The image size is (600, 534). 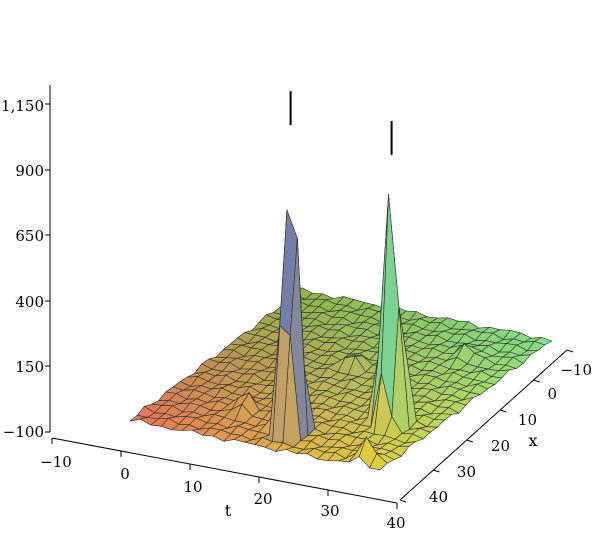 I want to click on z-tick-label: 650, so click(x=29, y=236).